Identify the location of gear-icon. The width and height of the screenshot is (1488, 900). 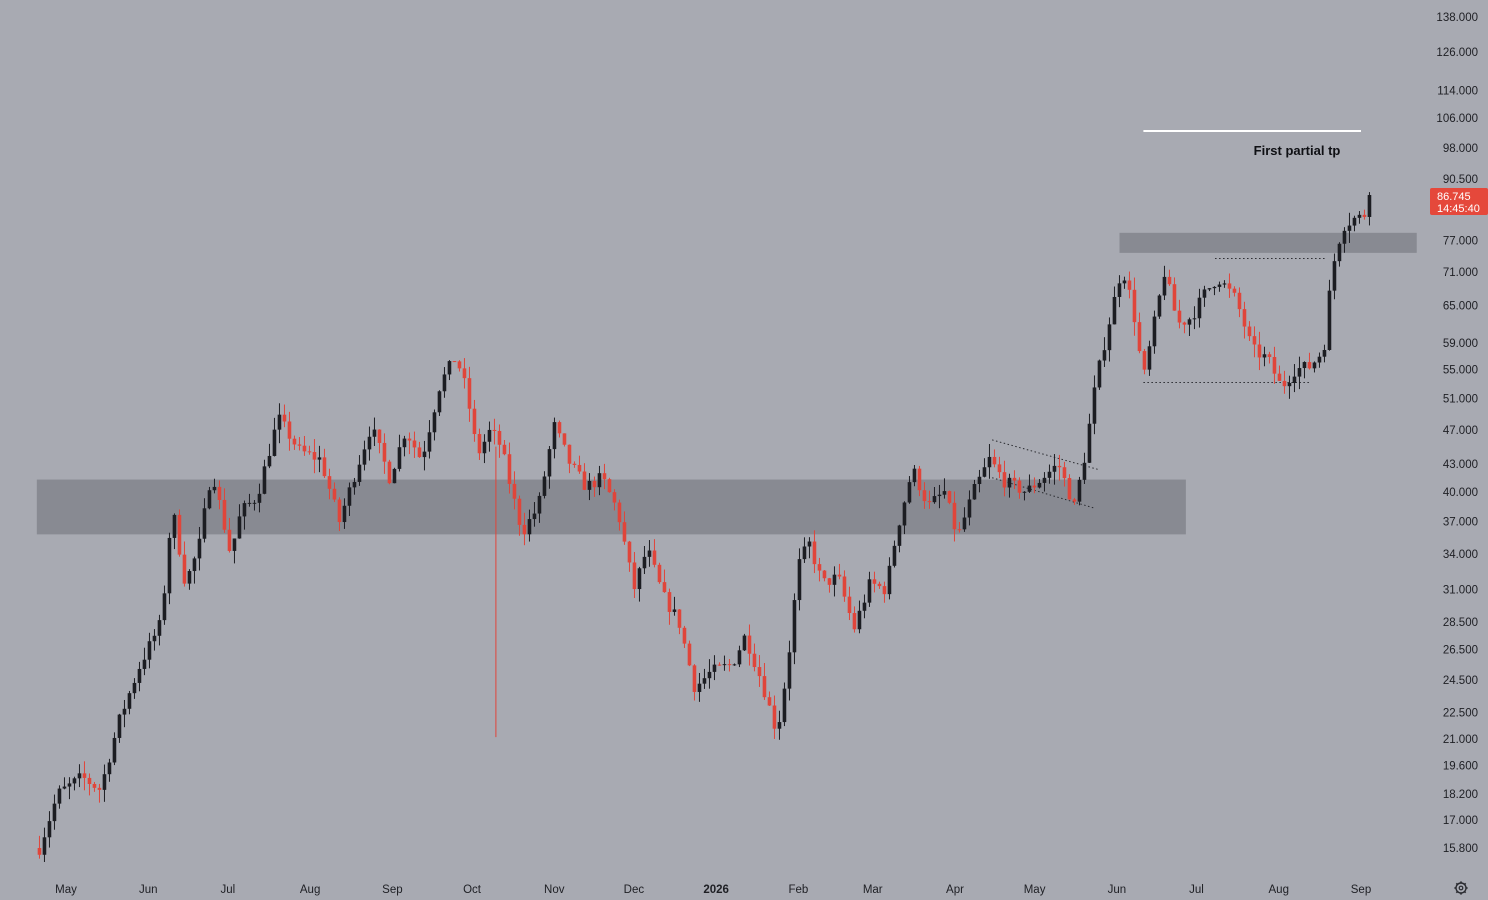
(1461, 888).